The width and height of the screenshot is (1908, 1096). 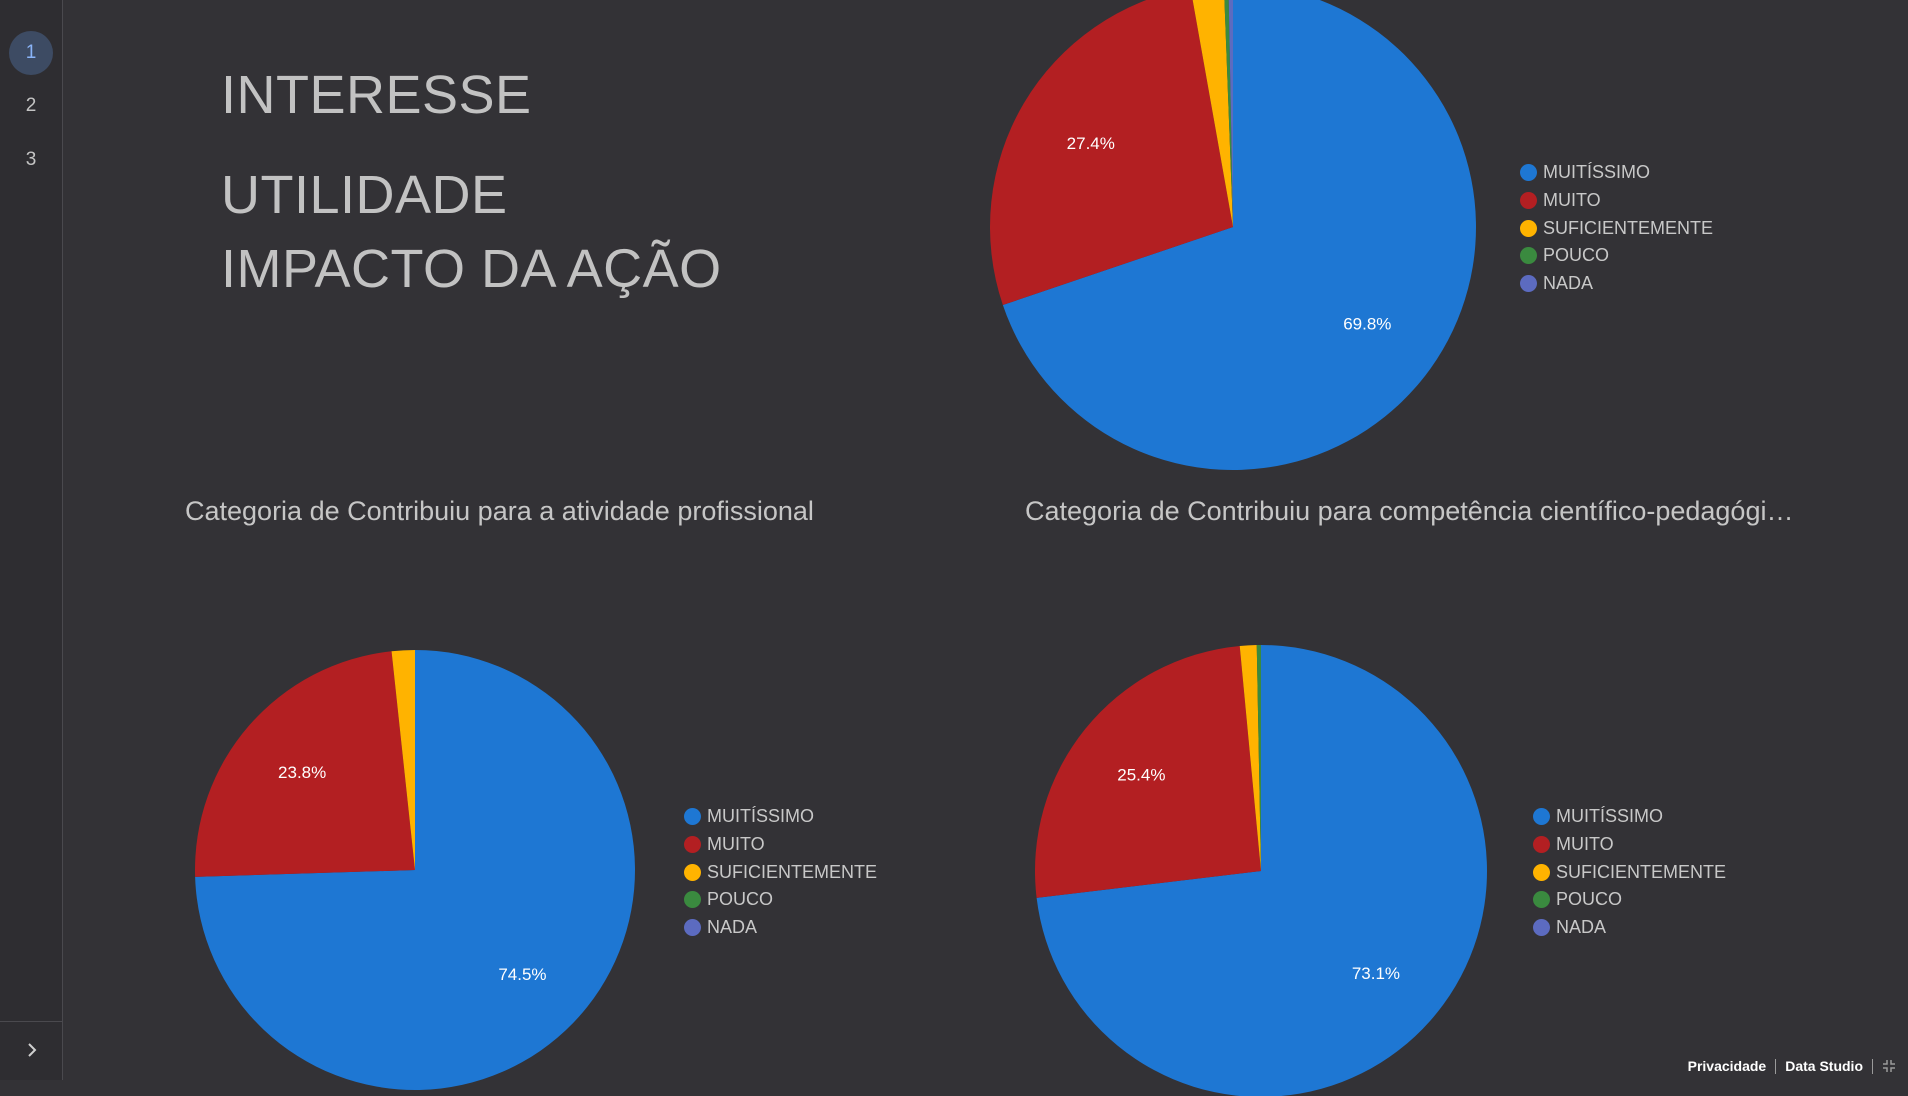 I want to click on chevron-right-icon, so click(x=32, y=1050).